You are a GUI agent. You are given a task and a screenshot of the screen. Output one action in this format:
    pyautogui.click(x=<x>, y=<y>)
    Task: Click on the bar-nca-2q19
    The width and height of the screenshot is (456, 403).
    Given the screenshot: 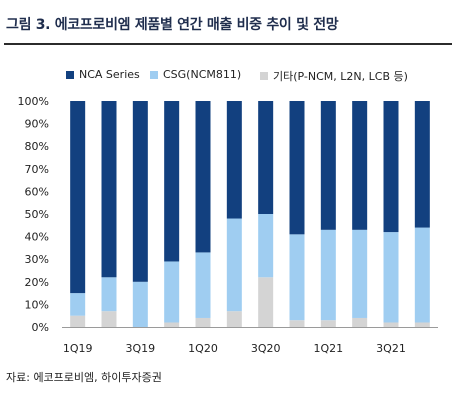 What is the action you would take?
    pyautogui.click(x=109, y=189)
    